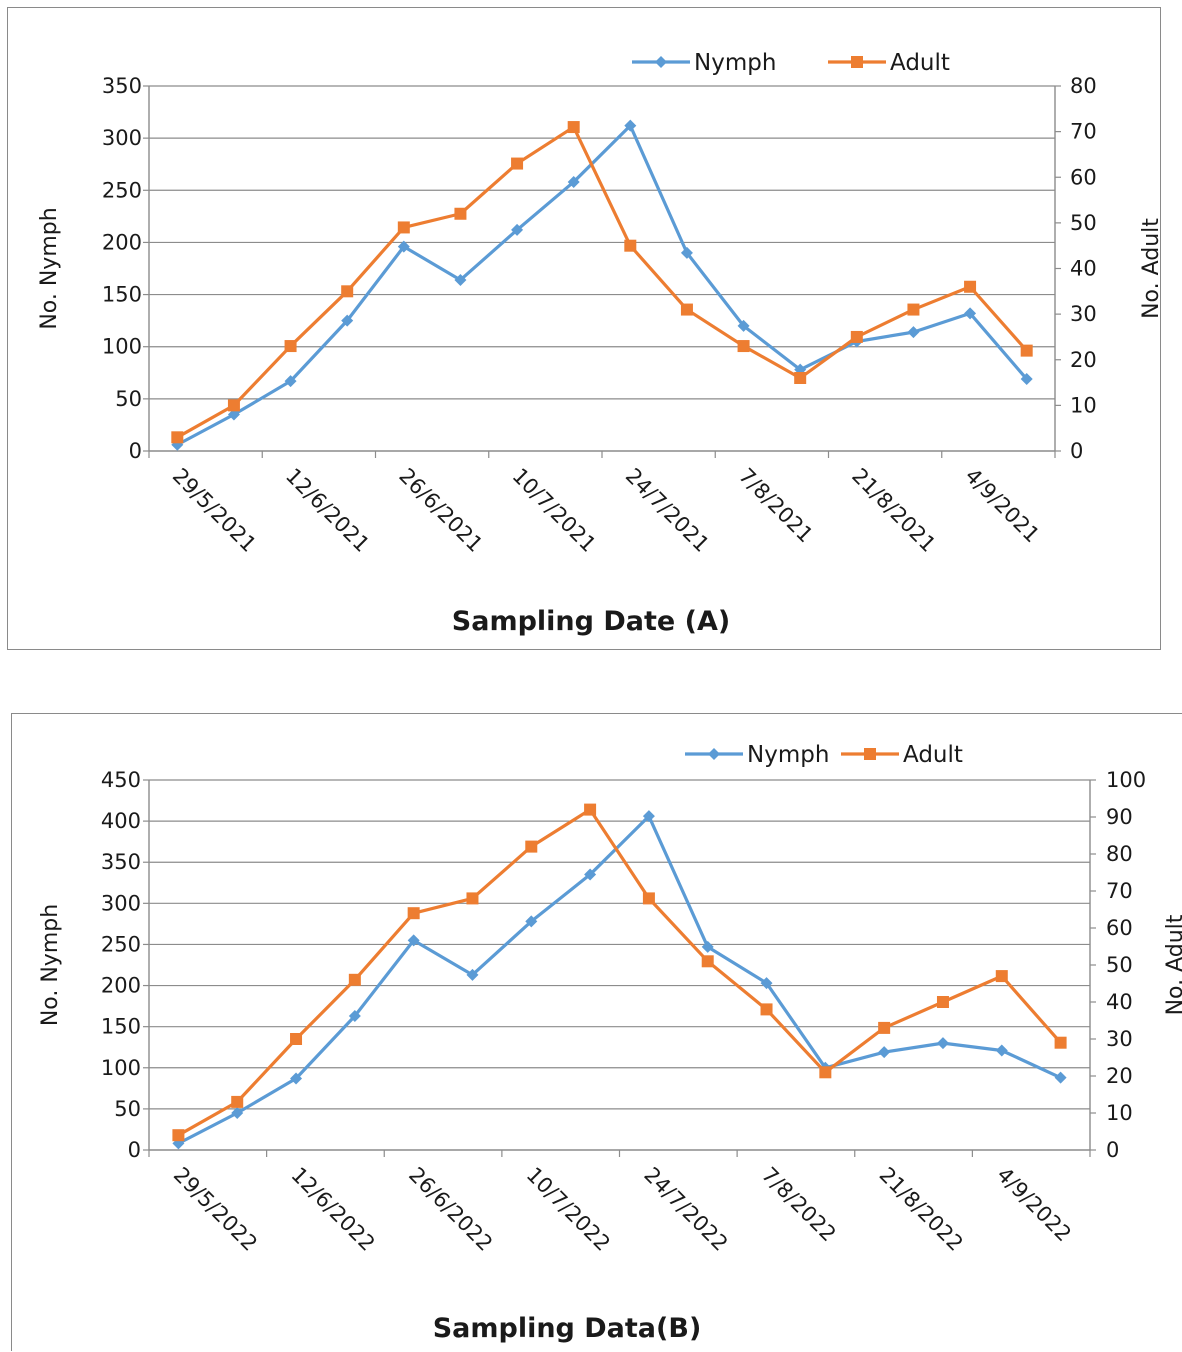 The image size is (1182, 1352). Describe the element at coordinates (121, 780) in the screenshot. I see `y-tick-label: 450` at that location.